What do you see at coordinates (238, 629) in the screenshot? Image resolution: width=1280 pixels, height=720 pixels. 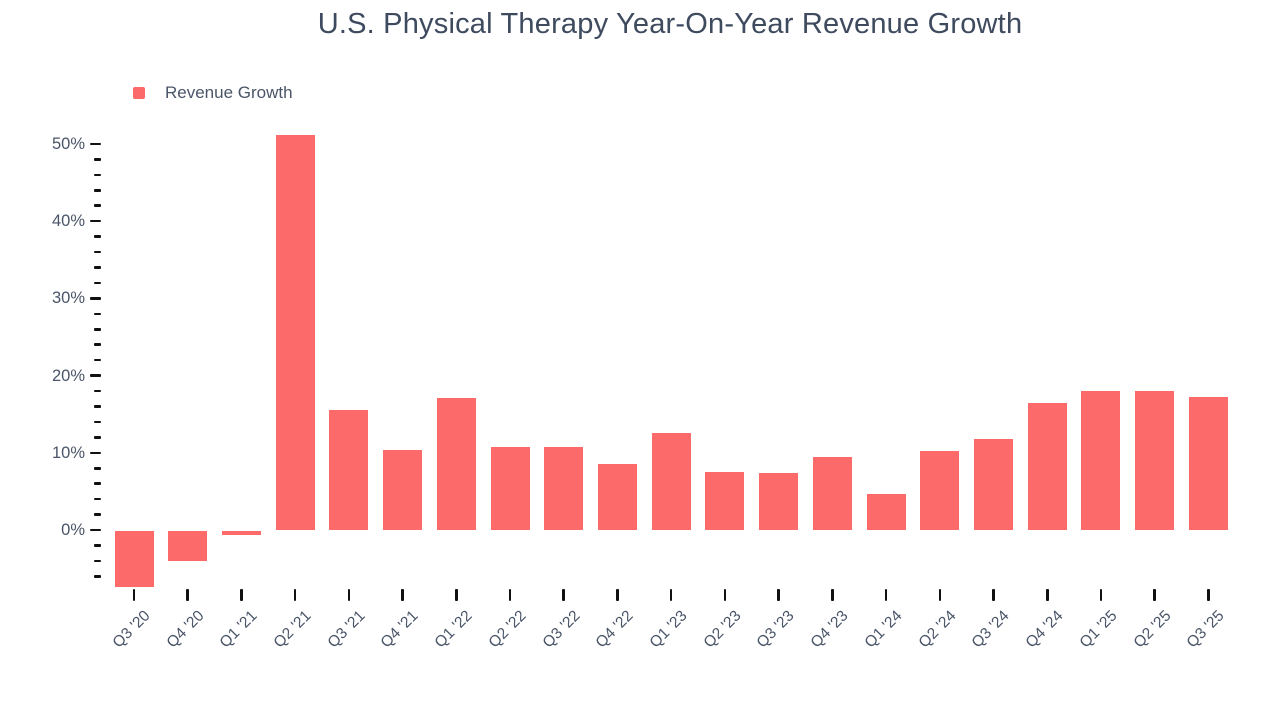 I see `x-axis-label: Q1 '21` at bounding box center [238, 629].